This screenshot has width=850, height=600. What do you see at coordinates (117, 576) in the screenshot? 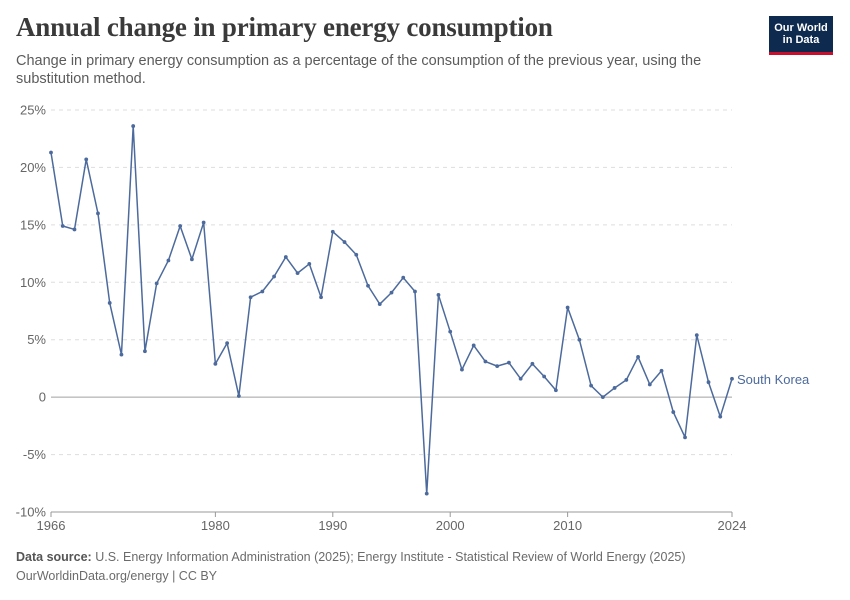
I see `attribution-link: OurWorldinData.org/energy | CC BY` at bounding box center [117, 576].